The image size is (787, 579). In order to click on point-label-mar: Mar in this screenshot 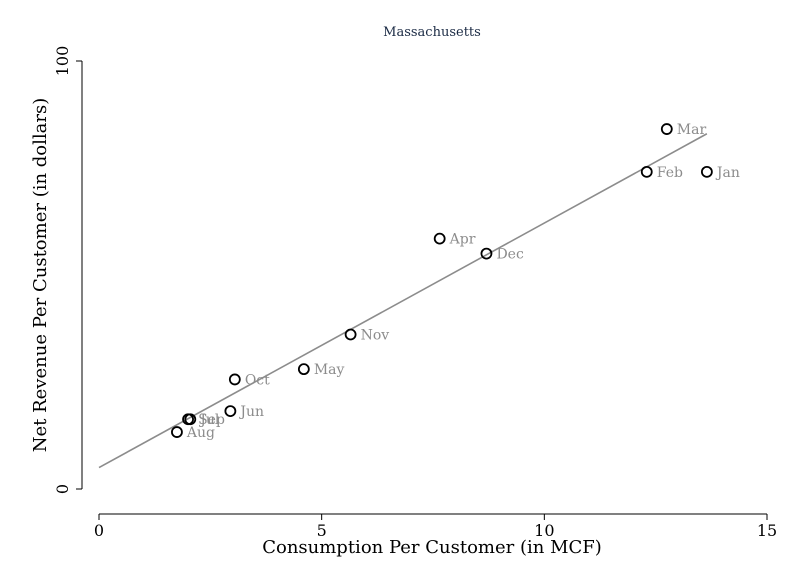, I will do `click(692, 130)`.